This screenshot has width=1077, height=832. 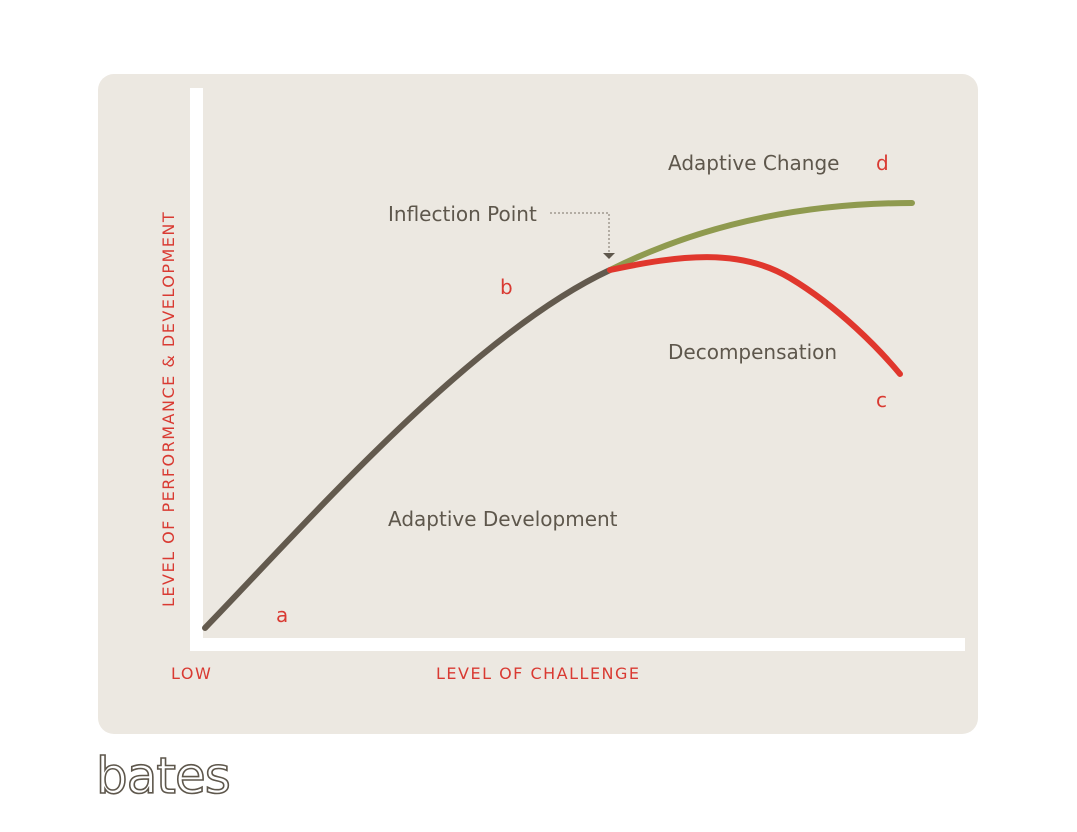 What do you see at coordinates (882, 163) in the screenshot?
I see `letter: d` at bounding box center [882, 163].